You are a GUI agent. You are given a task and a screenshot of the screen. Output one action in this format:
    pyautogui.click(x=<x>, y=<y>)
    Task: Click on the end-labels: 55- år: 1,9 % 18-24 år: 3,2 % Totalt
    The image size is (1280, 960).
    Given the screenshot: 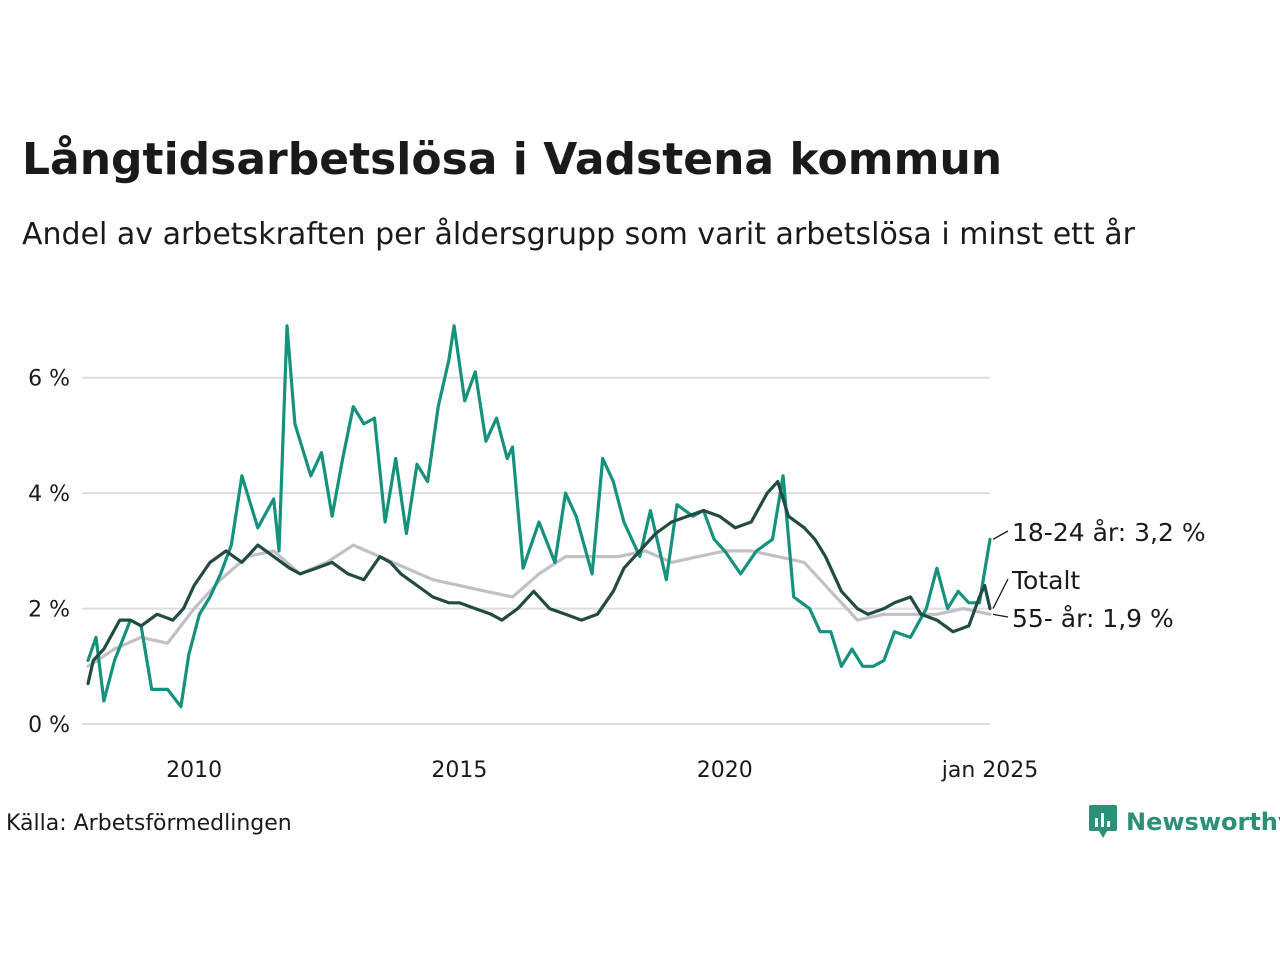 What is the action you would take?
    pyautogui.click(x=1099, y=575)
    